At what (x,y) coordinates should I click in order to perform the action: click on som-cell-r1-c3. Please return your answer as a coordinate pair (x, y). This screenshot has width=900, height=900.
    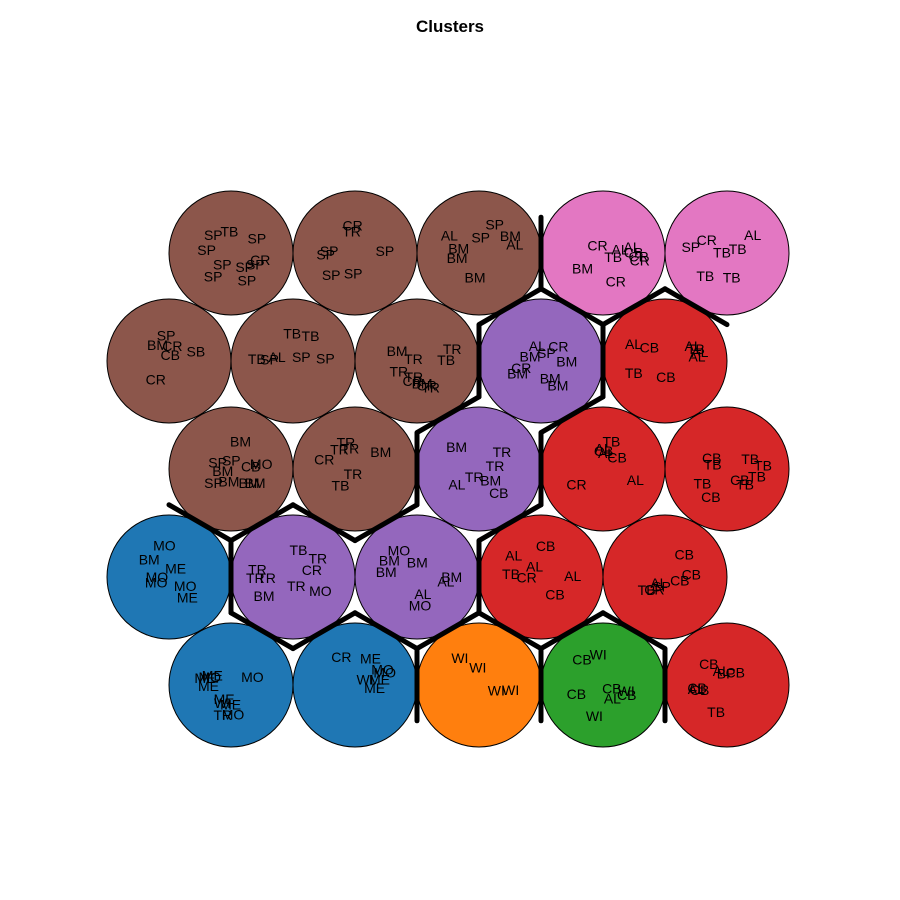
    Looking at the image, I should click on (479, 253).